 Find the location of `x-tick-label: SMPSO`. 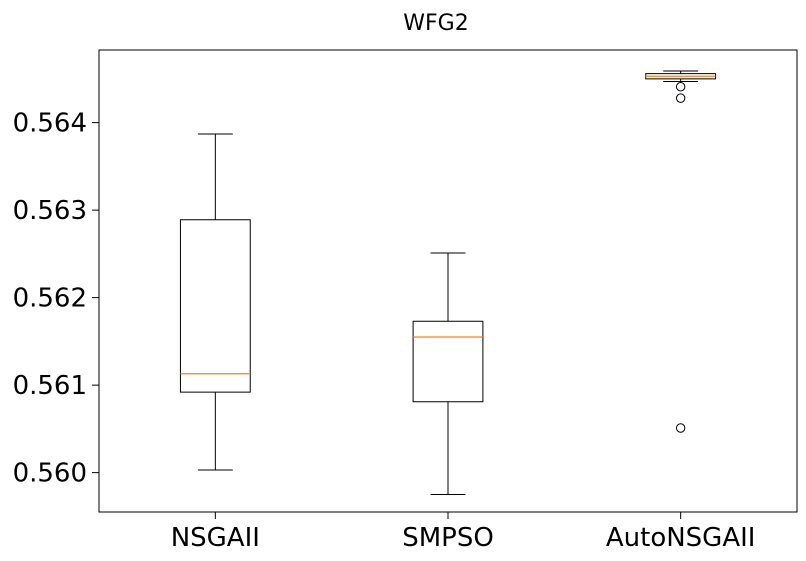

x-tick-label: SMPSO is located at coordinates (448, 538).